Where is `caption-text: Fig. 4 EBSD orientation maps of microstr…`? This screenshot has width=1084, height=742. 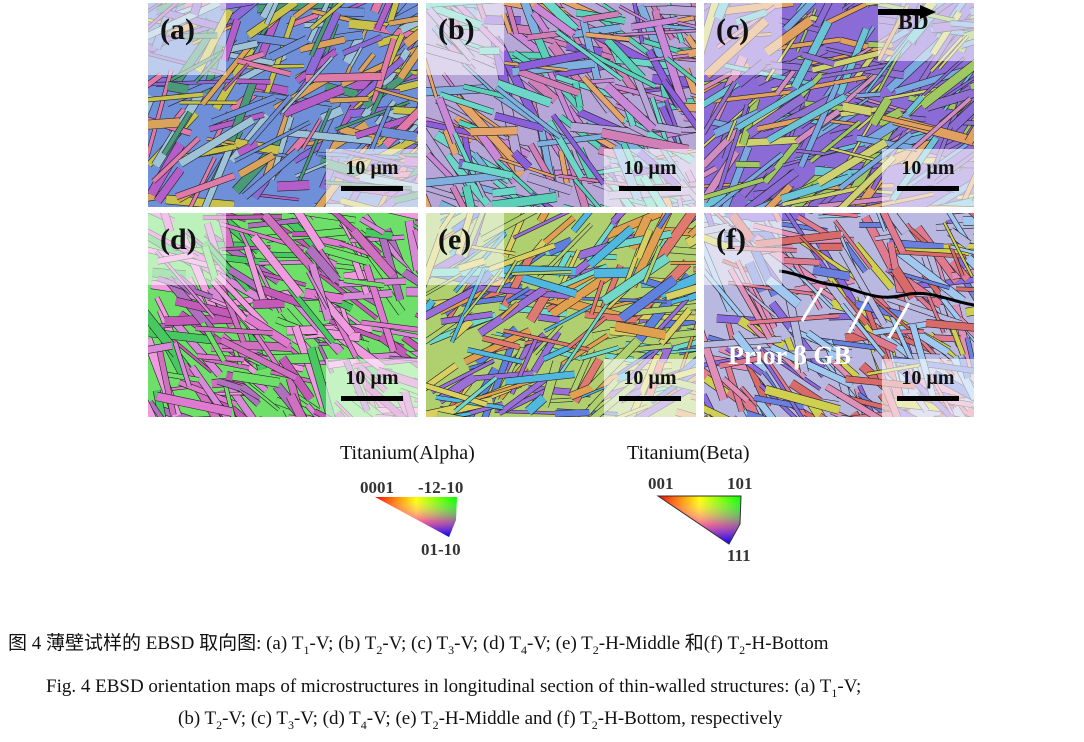 caption-text: Fig. 4 EBSD orientation maps of microstr… is located at coordinates (439, 686).